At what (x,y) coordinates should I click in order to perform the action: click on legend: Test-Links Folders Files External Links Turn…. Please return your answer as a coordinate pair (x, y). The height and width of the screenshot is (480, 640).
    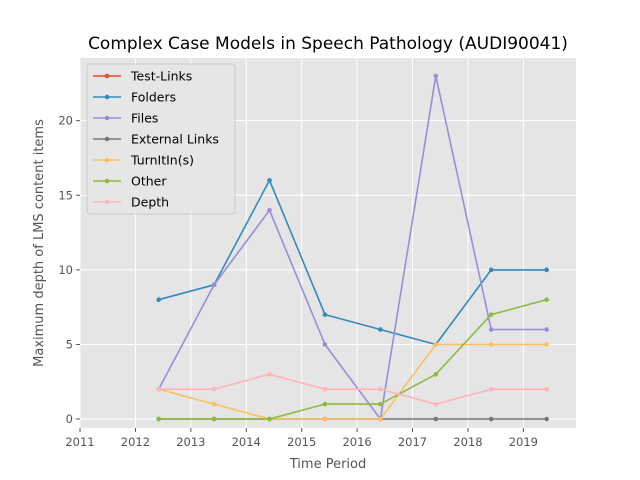
    Looking at the image, I should click on (161, 139).